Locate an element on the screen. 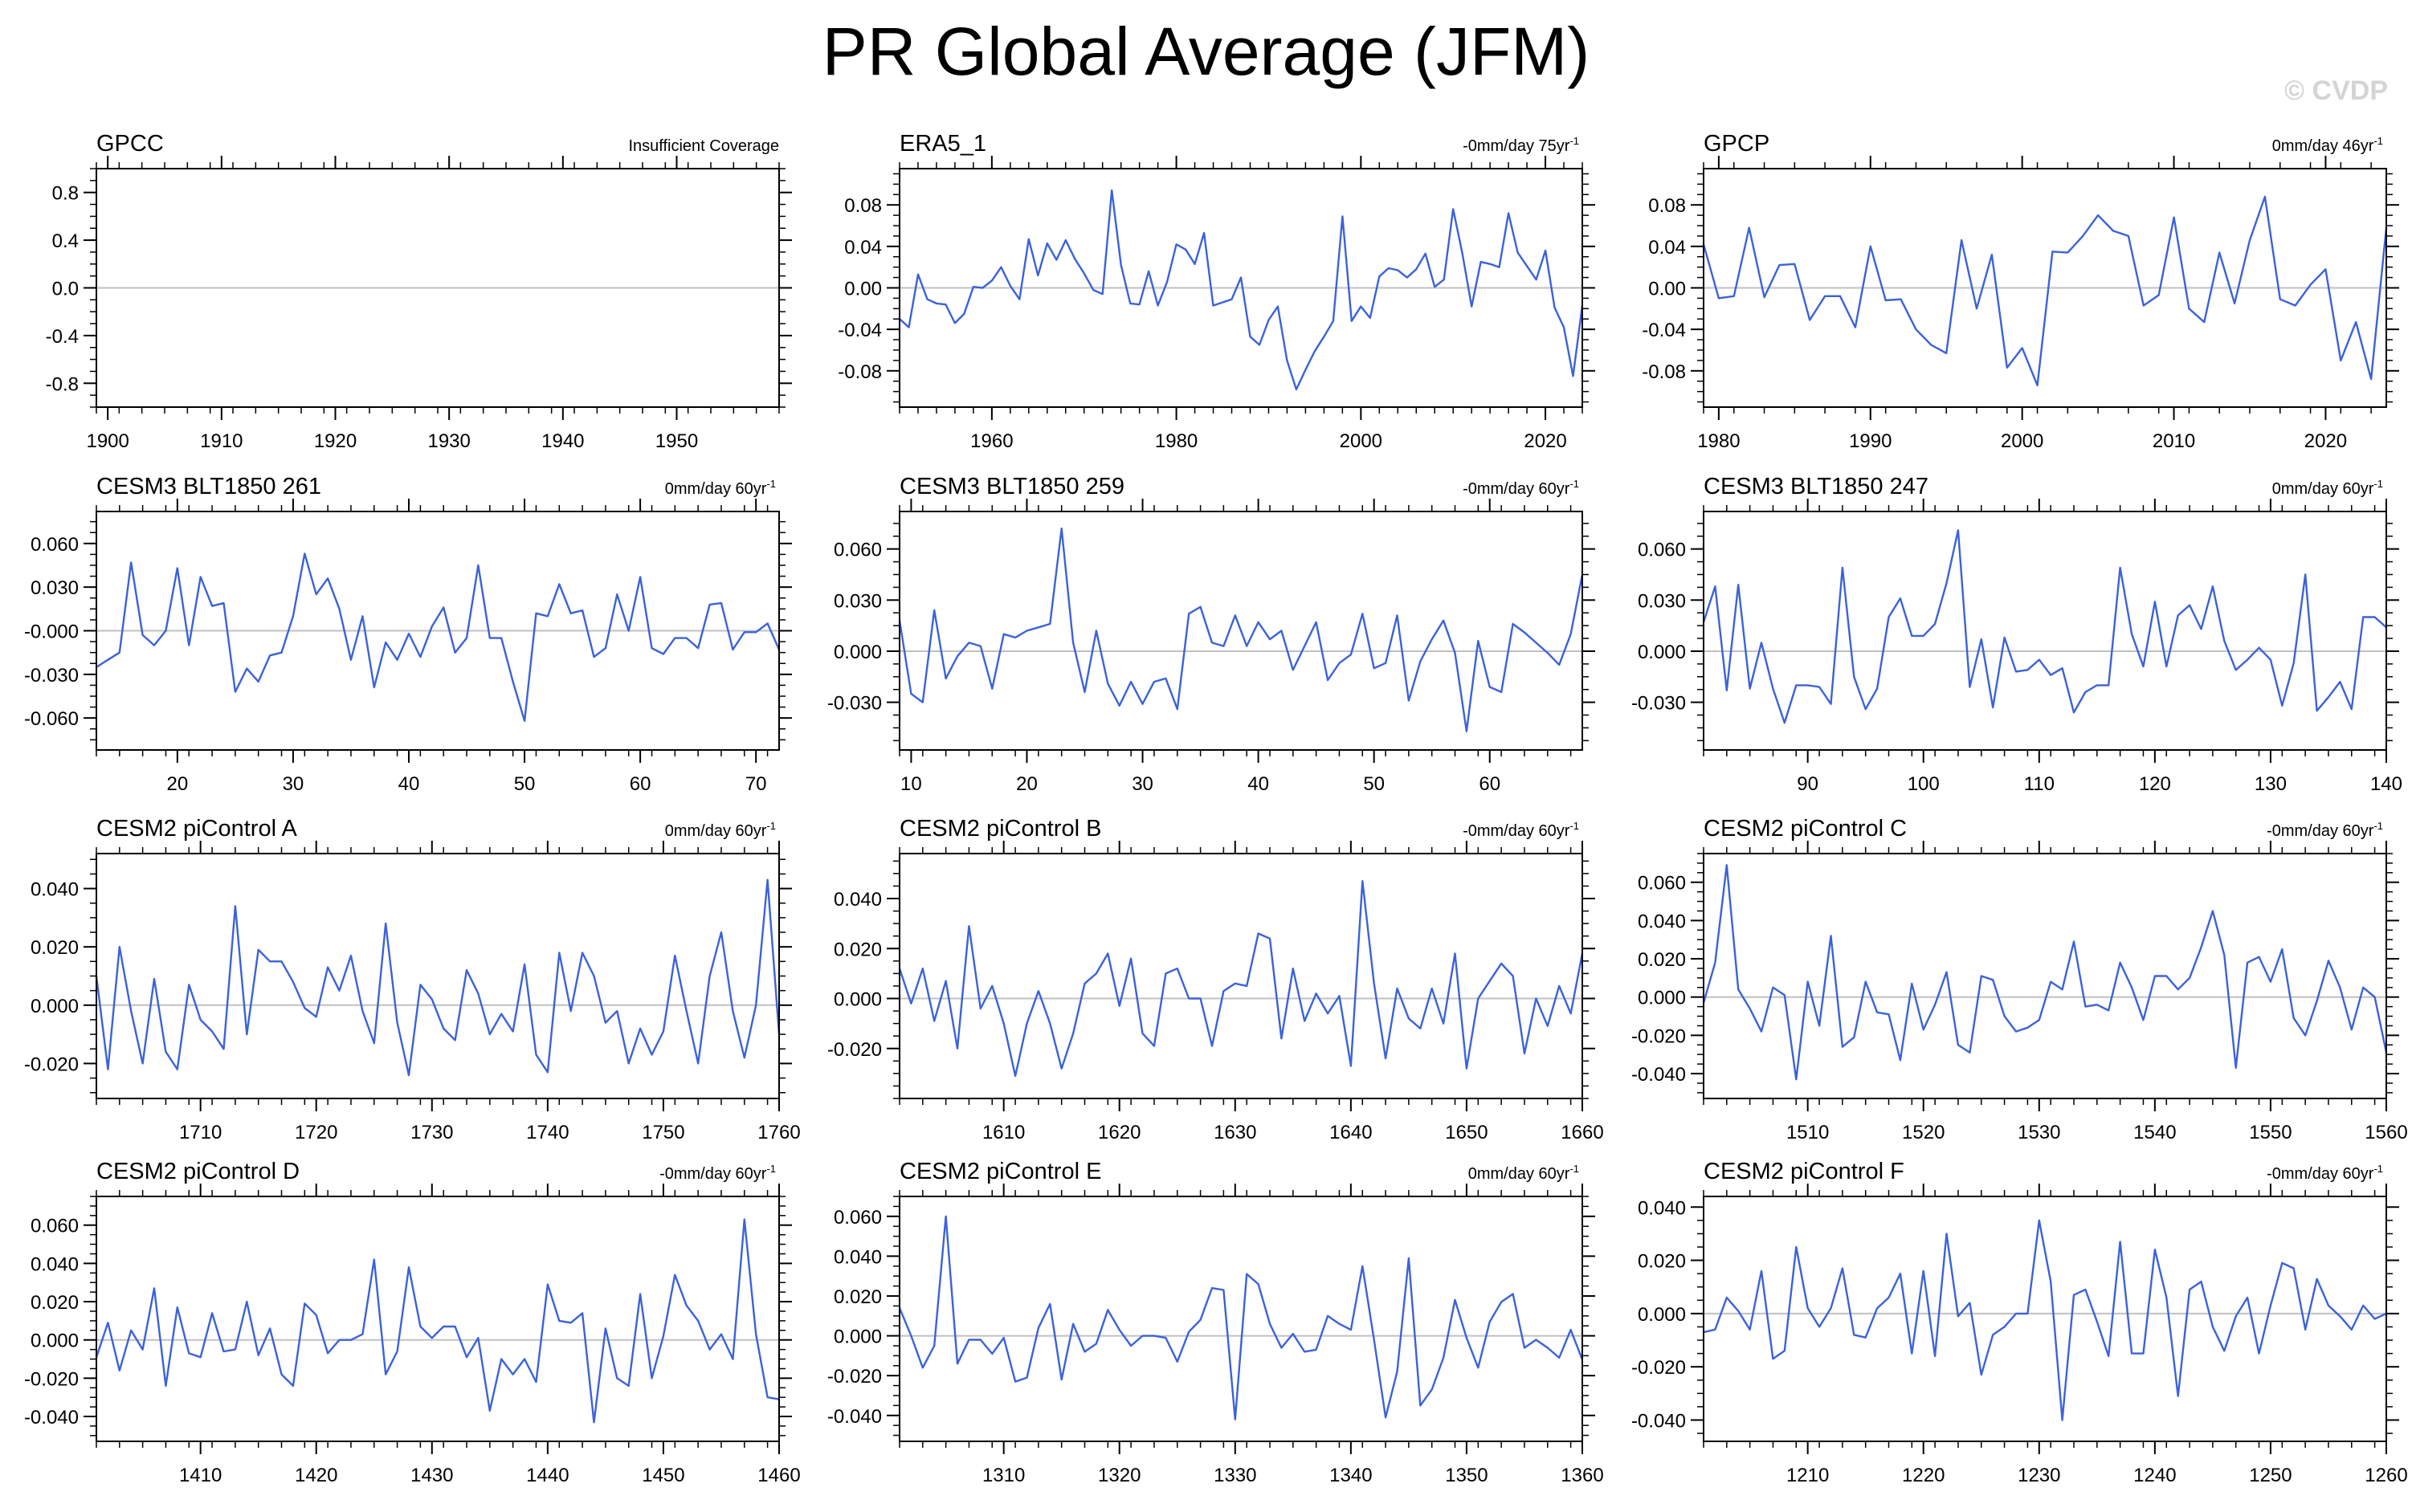 The height and width of the screenshot is (1512, 2412). x-tick-label: 1520 is located at coordinates (1923, 1133).